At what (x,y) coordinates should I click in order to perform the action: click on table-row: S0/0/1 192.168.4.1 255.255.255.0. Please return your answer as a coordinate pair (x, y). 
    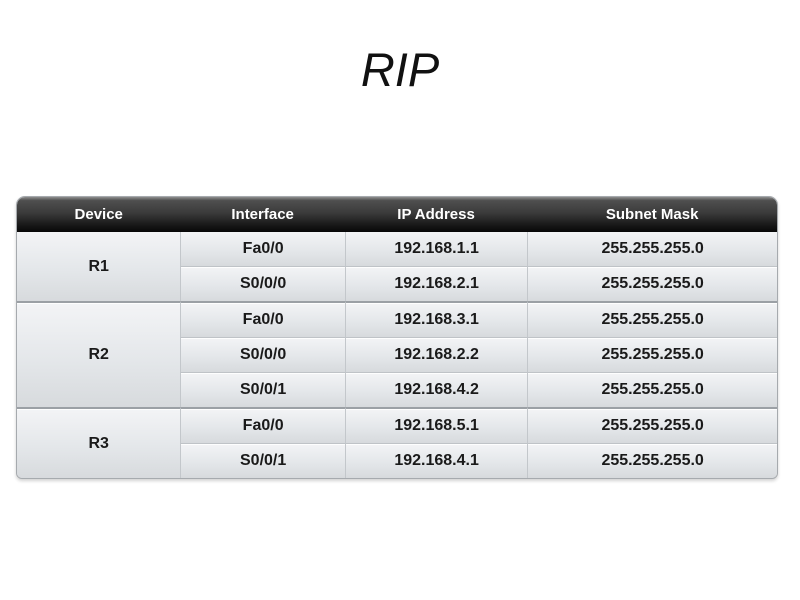
    Looking at the image, I should click on (397, 460).